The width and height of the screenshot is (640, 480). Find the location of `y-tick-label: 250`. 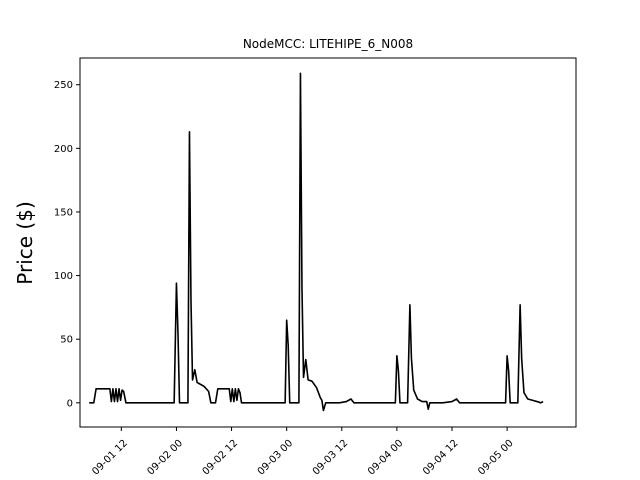

y-tick-label: 250 is located at coordinates (63, 85).